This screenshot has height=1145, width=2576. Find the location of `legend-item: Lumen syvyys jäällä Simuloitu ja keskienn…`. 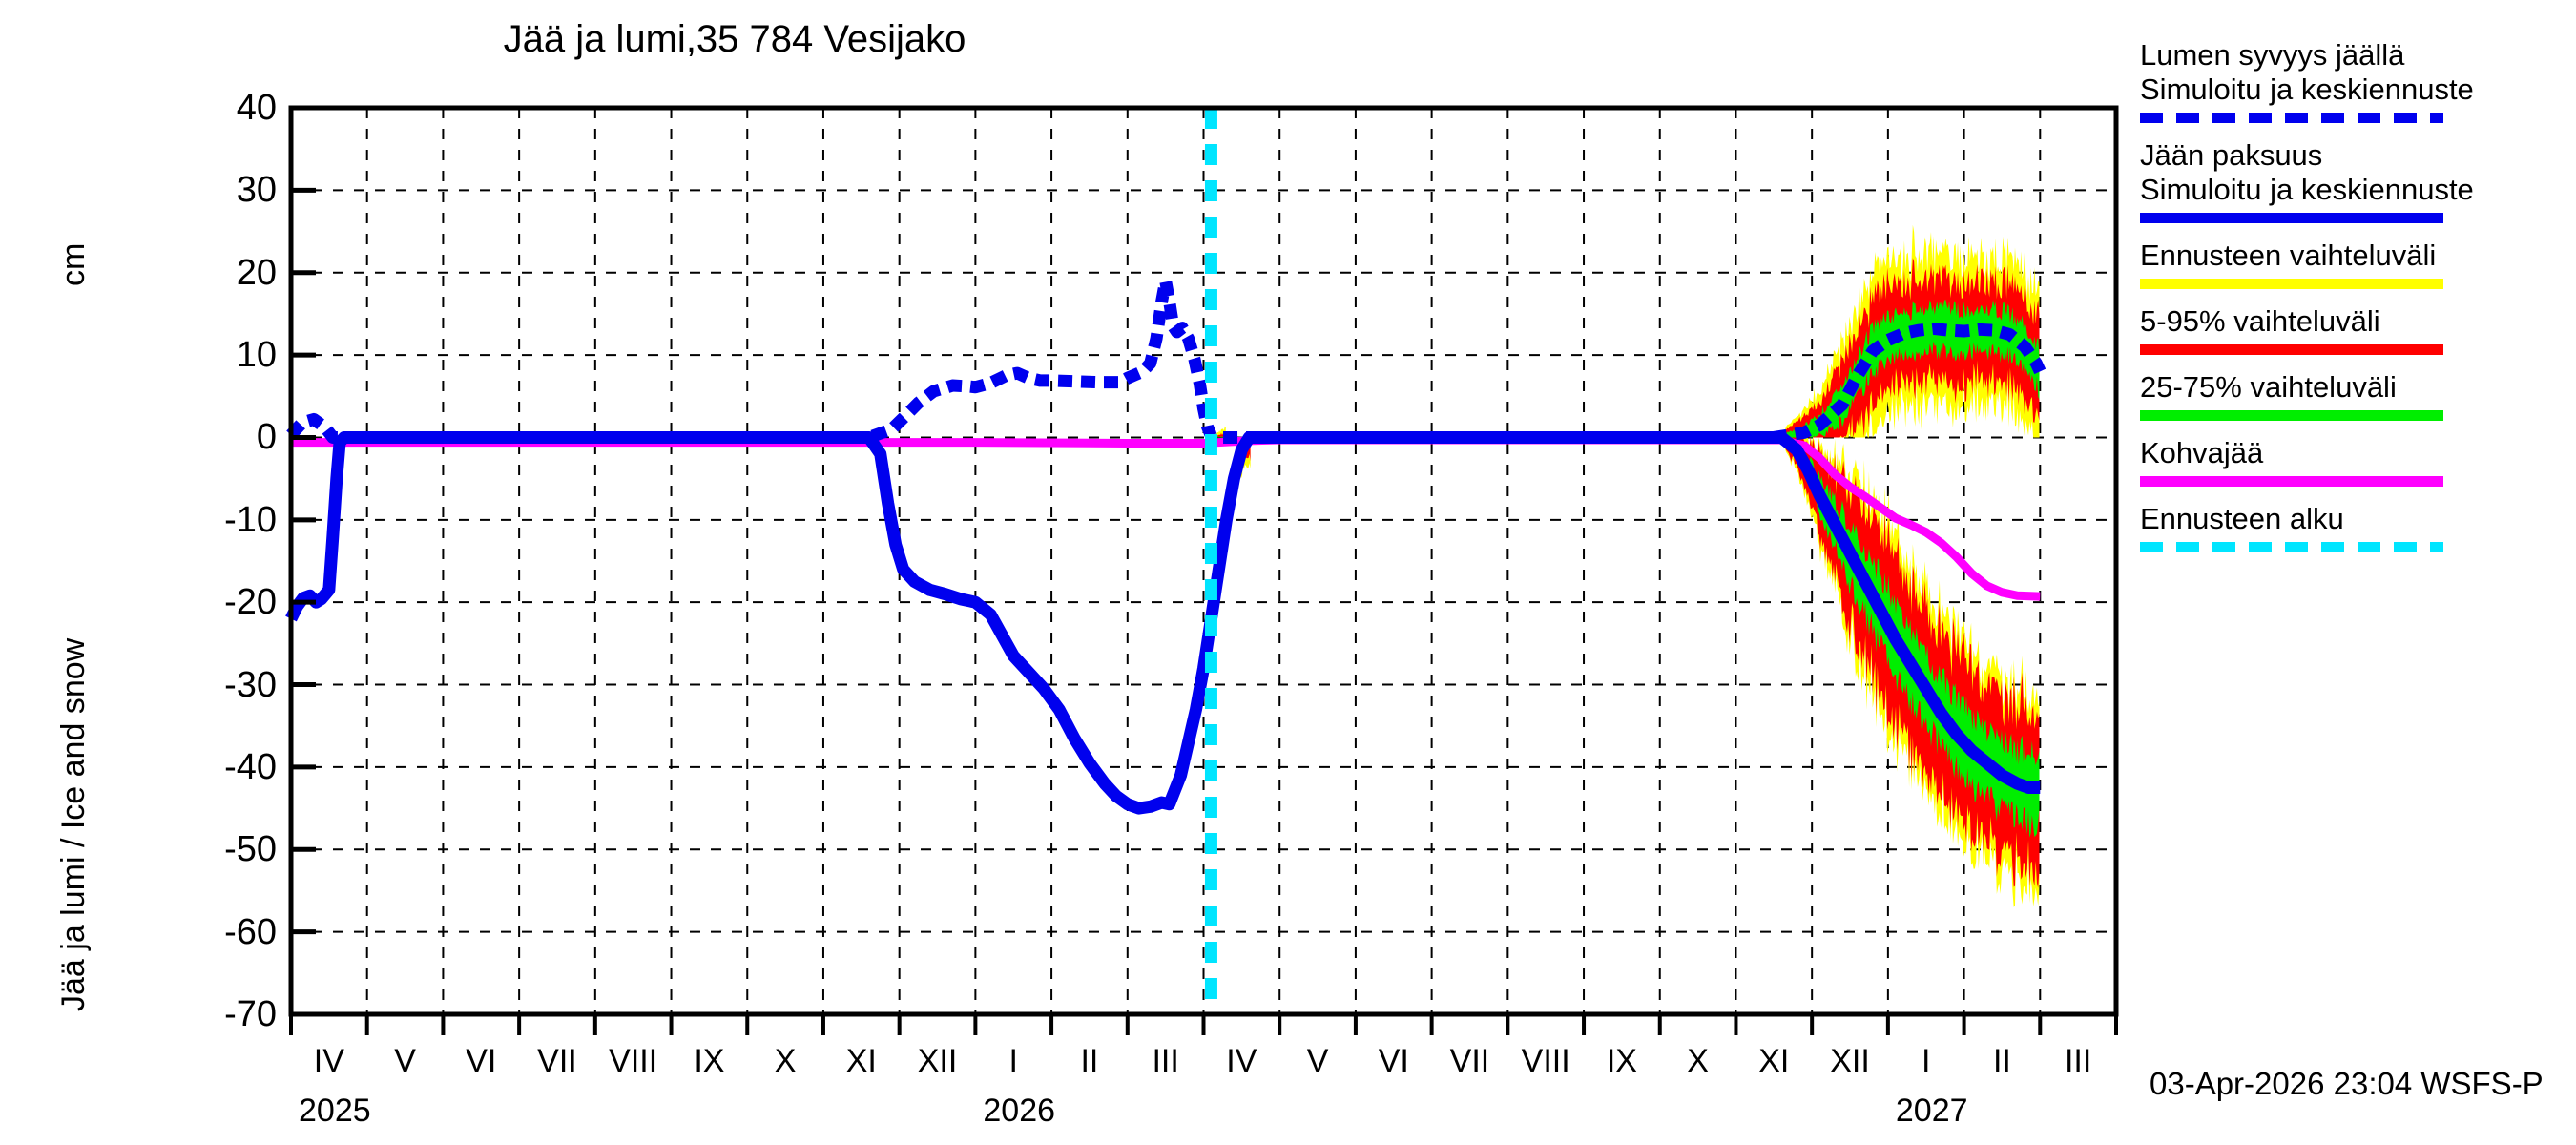

legend-item: Lumen syvyys jäällä Simuloitu ja keskienn… is located at coordinates (2358, 80).